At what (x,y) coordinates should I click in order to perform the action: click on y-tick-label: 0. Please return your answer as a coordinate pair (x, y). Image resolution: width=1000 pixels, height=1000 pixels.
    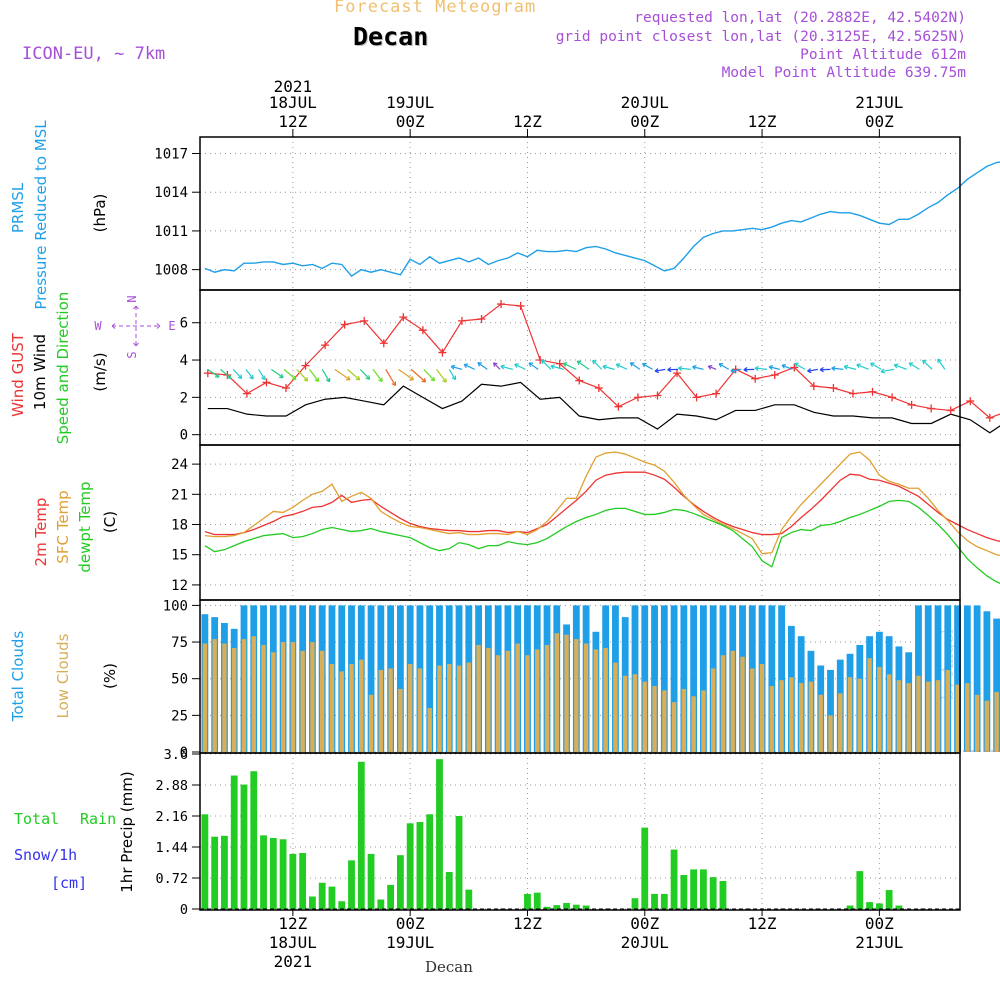
    Looking at the image, I should click on (184, 910).